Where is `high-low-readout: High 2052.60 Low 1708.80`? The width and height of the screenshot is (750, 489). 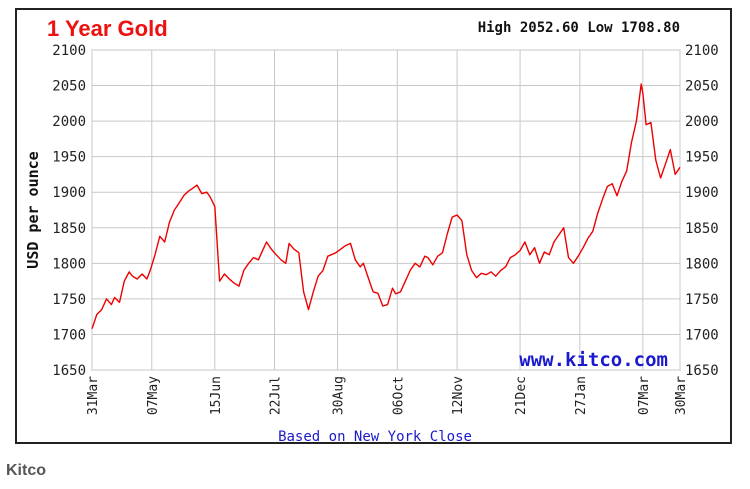
high-low-readout: High 2052.60 Low 1708.80 is located at coordinates (579, 28).